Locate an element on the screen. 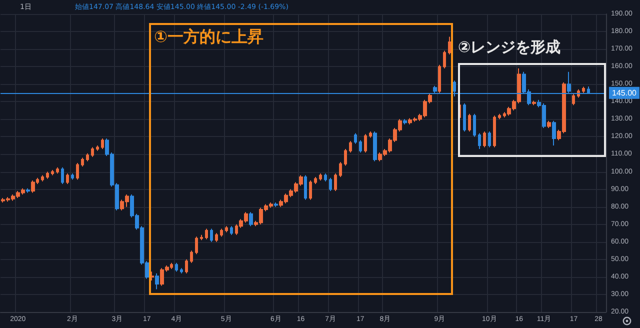 The image size is (640, 328). annotation: ②レンジを形成 is located at coordinates (509, 47).